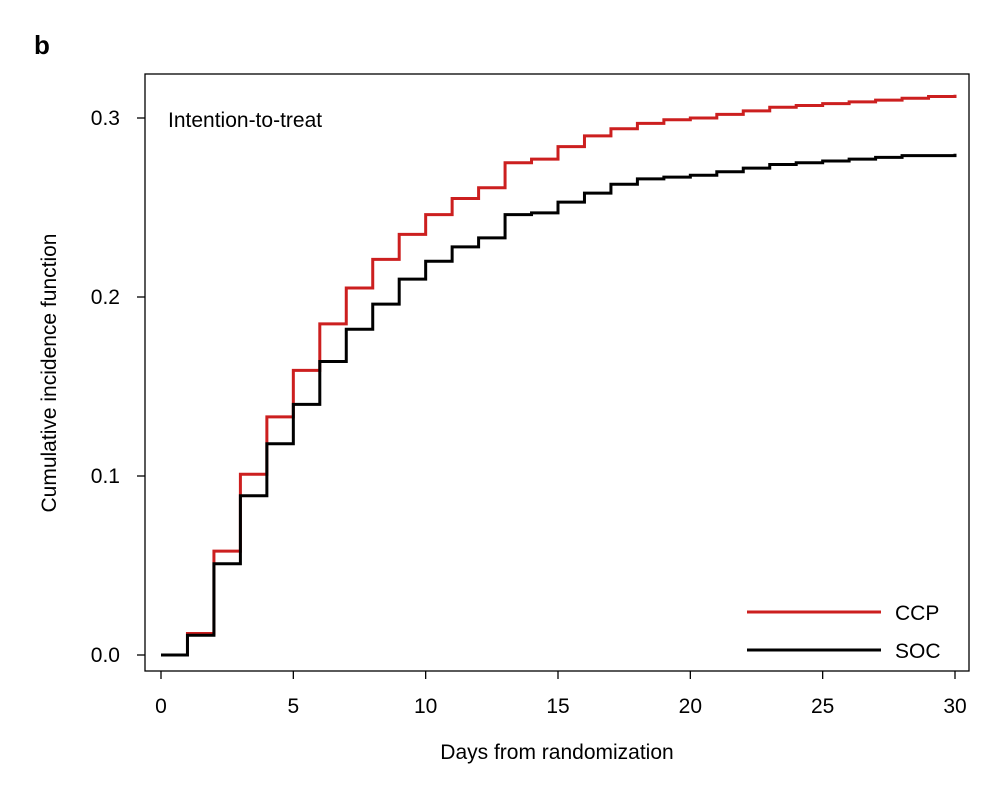 This screenshot has height=812, width=1008. I want to click on x-tick-label: 25, so click(822, 706).